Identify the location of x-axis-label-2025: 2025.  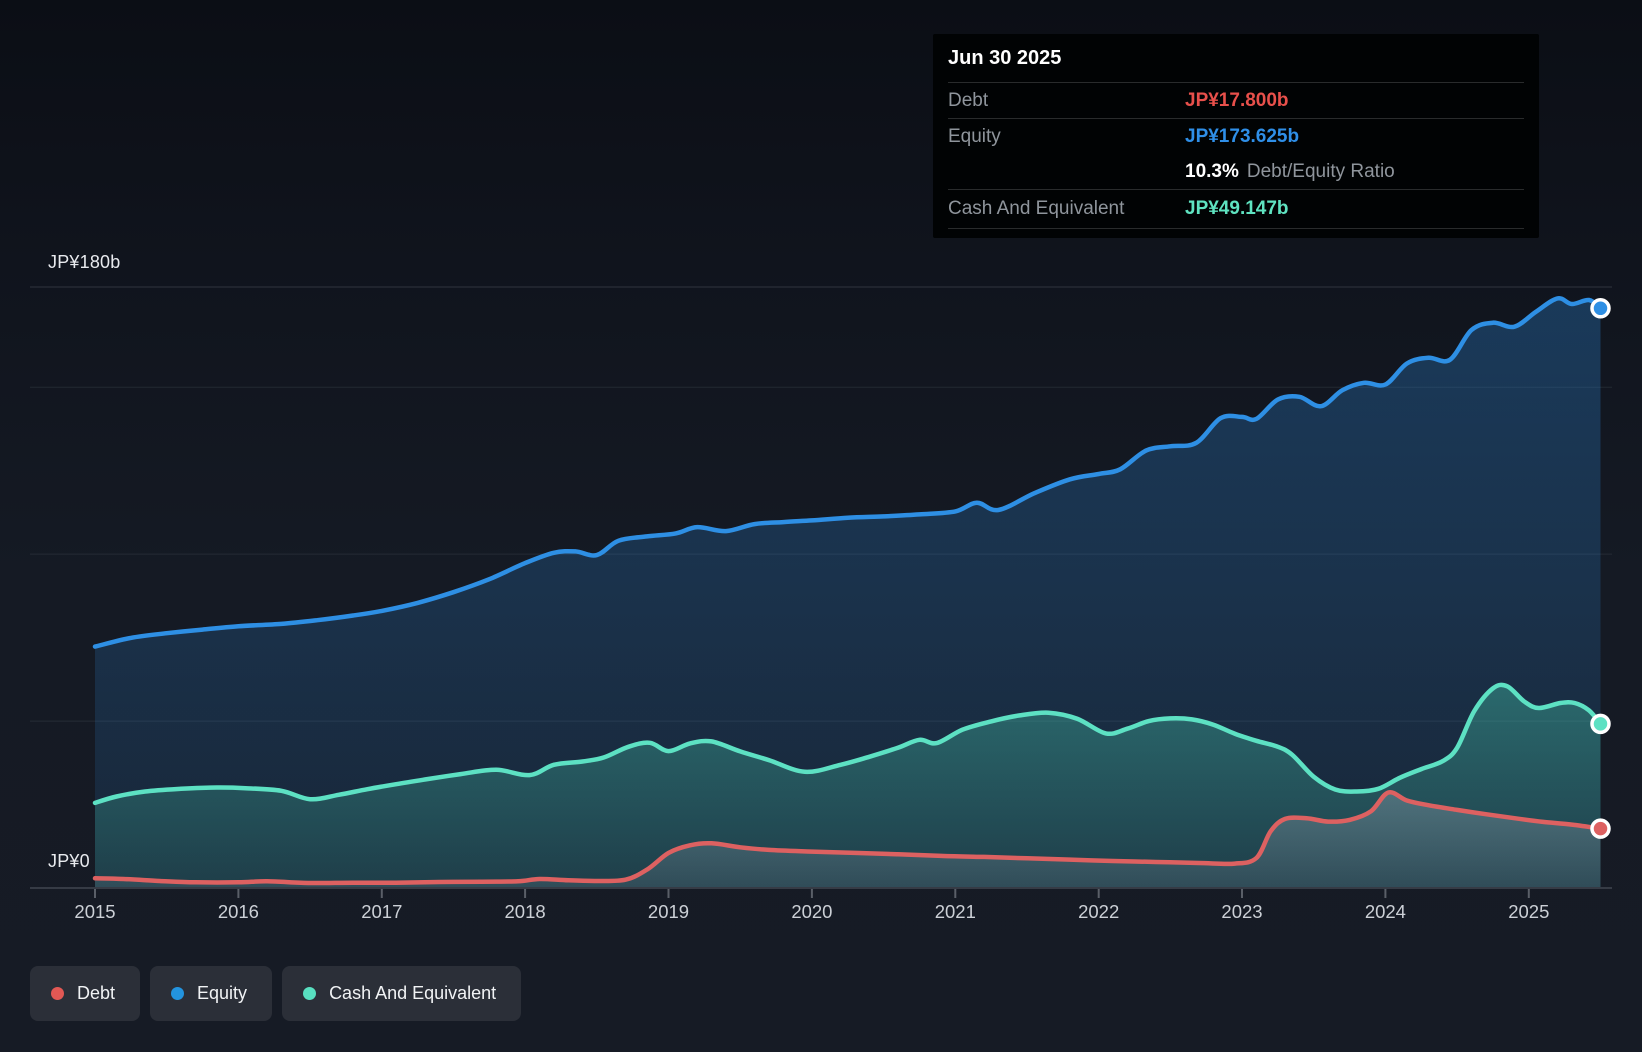
(1528, 911).